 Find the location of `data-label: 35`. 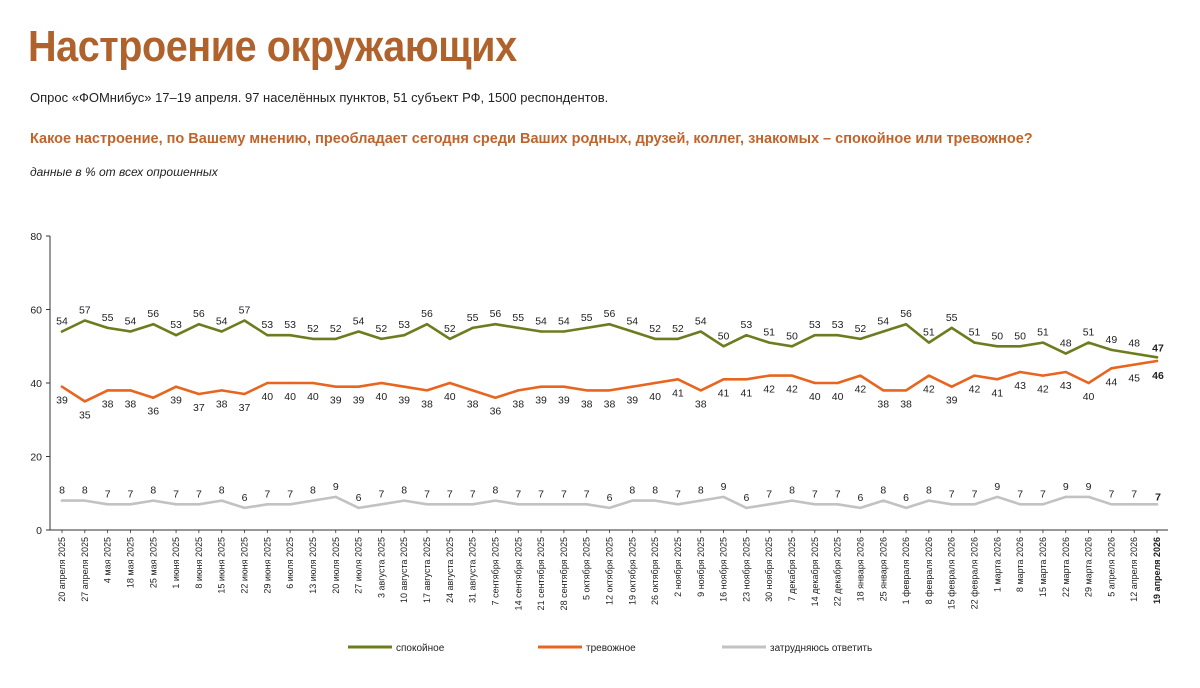

data-label: 35 is located at coordinates (85, 415).